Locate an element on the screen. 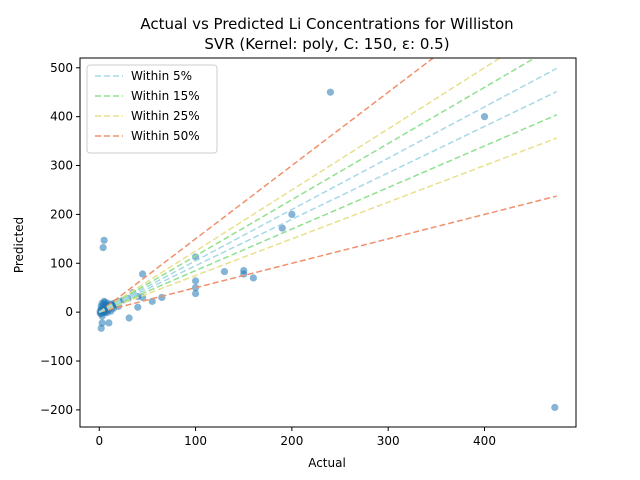  y-tick-label: −100 is located at coordinates (56, 361).